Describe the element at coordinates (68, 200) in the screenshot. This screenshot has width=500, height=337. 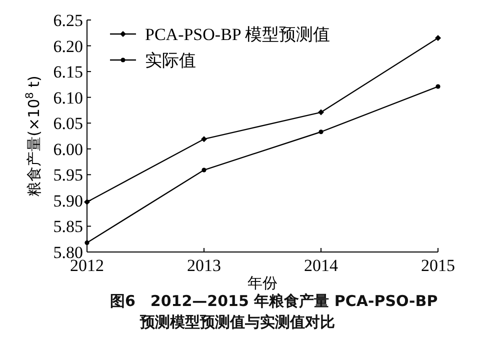
I see `y-tick-label: 5.90` at that location.